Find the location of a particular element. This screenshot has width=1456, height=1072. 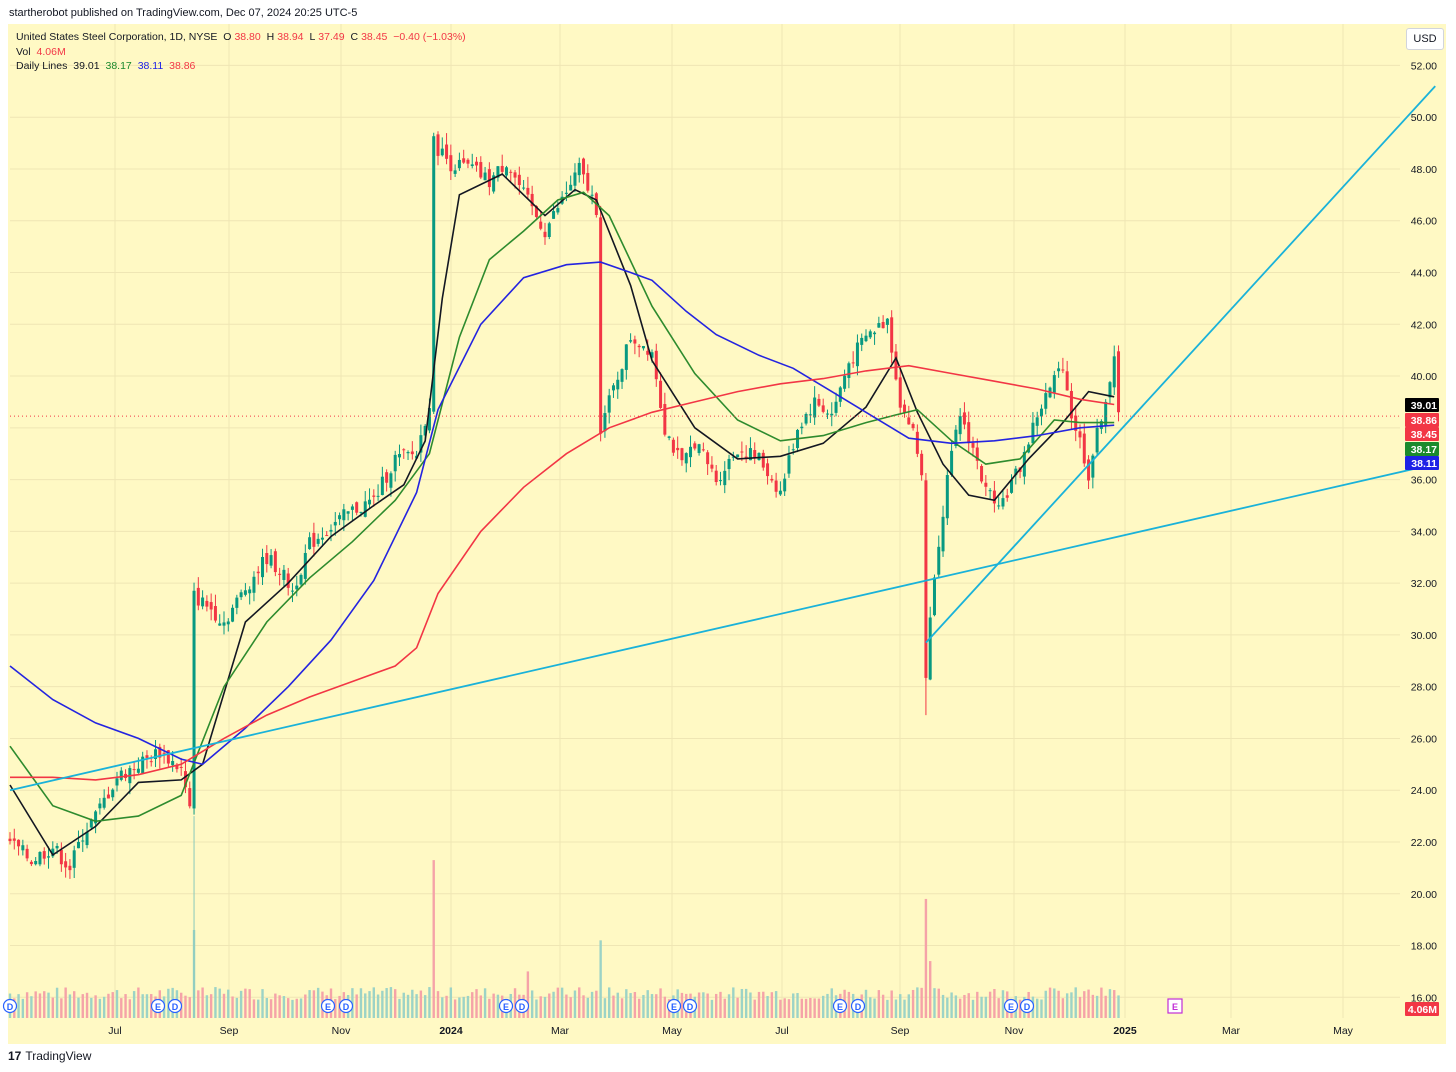

y-tick-label: 24.00 is located at coordinates (1424, 791).